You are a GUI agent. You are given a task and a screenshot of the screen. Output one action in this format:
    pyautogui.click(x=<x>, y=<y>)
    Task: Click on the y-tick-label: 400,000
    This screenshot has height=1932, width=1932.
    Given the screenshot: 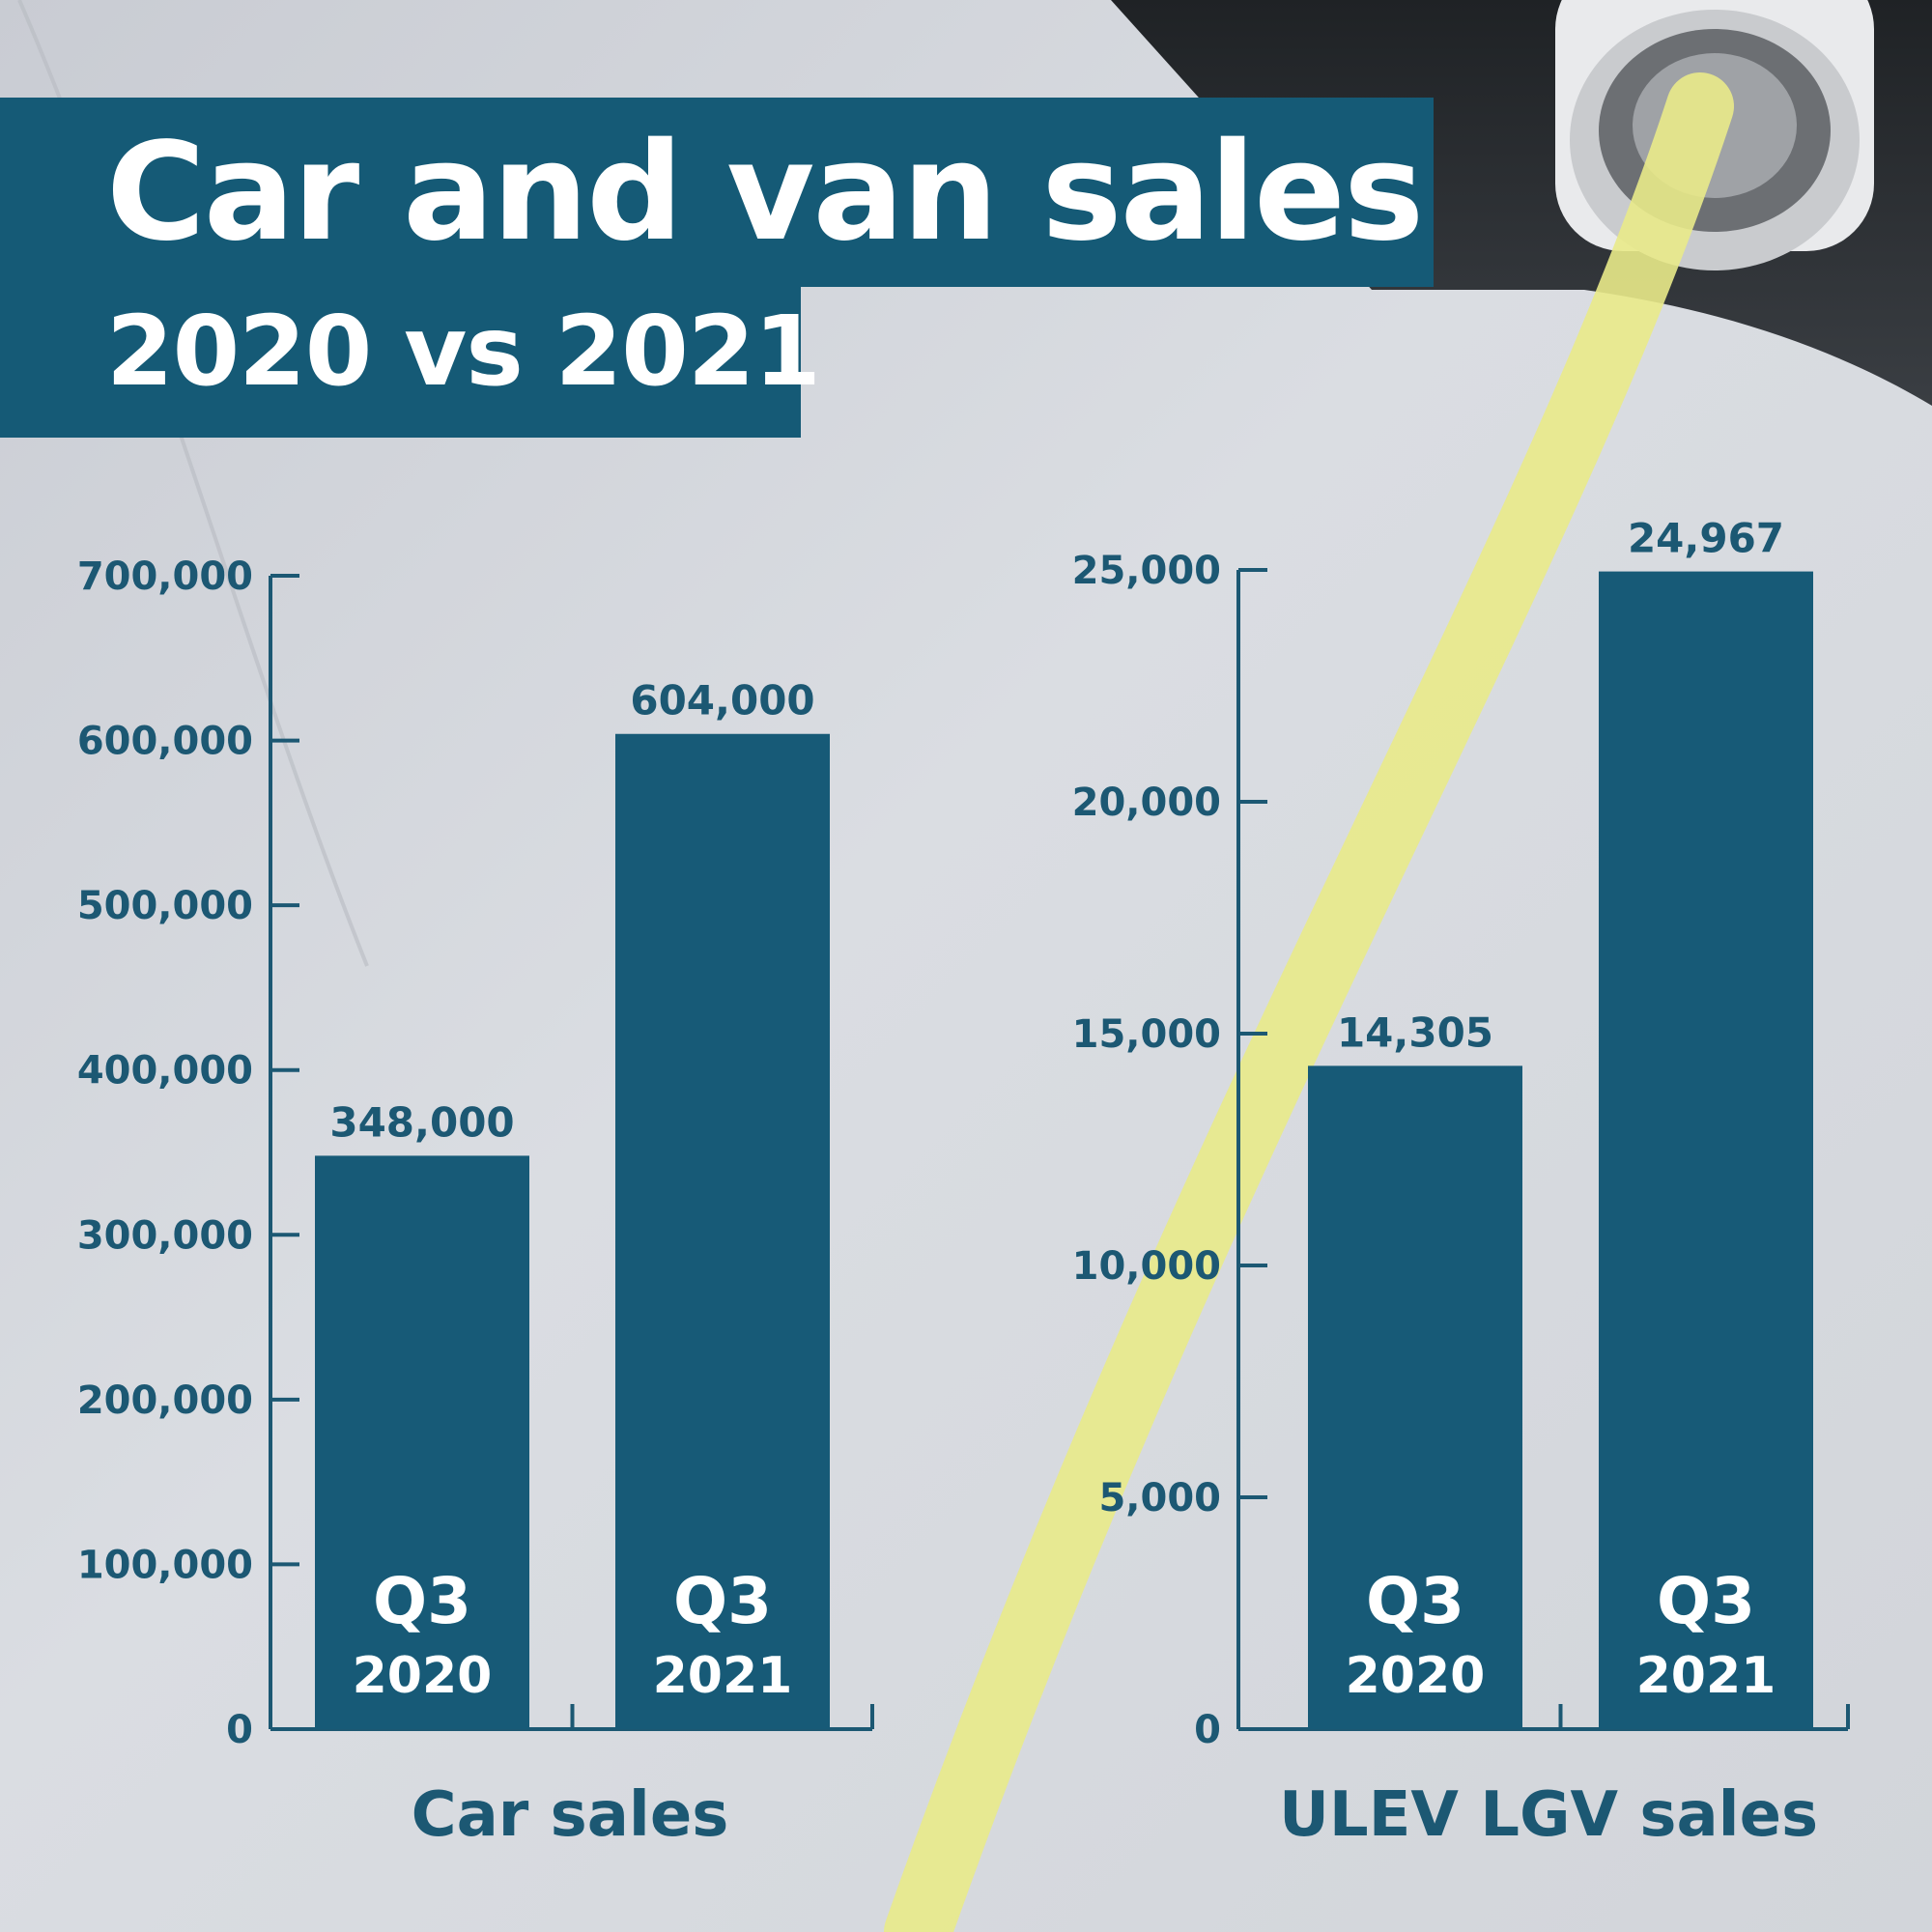 What is the action you would take?
    pyautogui.click(x=165, y=1071)
    